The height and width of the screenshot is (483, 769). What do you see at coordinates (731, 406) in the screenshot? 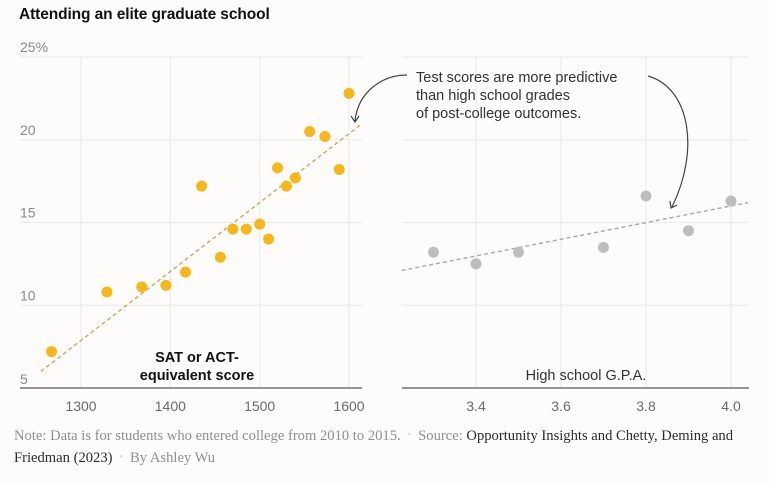
I see `gpa-x-tick-label: 4.0` at bounding box center [731, 406].